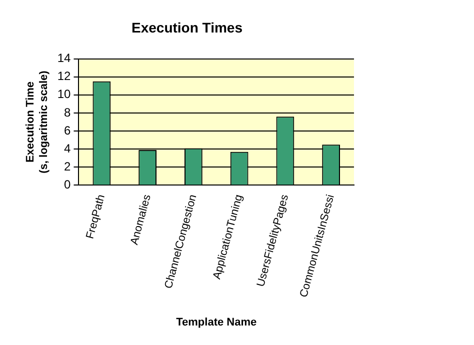 The width and height of the screenshot is (474, 345). What do you see at coordinates (64, 94) in the screenshot?
I see `y-tick-label: 10` at bounding box center [64, 94].